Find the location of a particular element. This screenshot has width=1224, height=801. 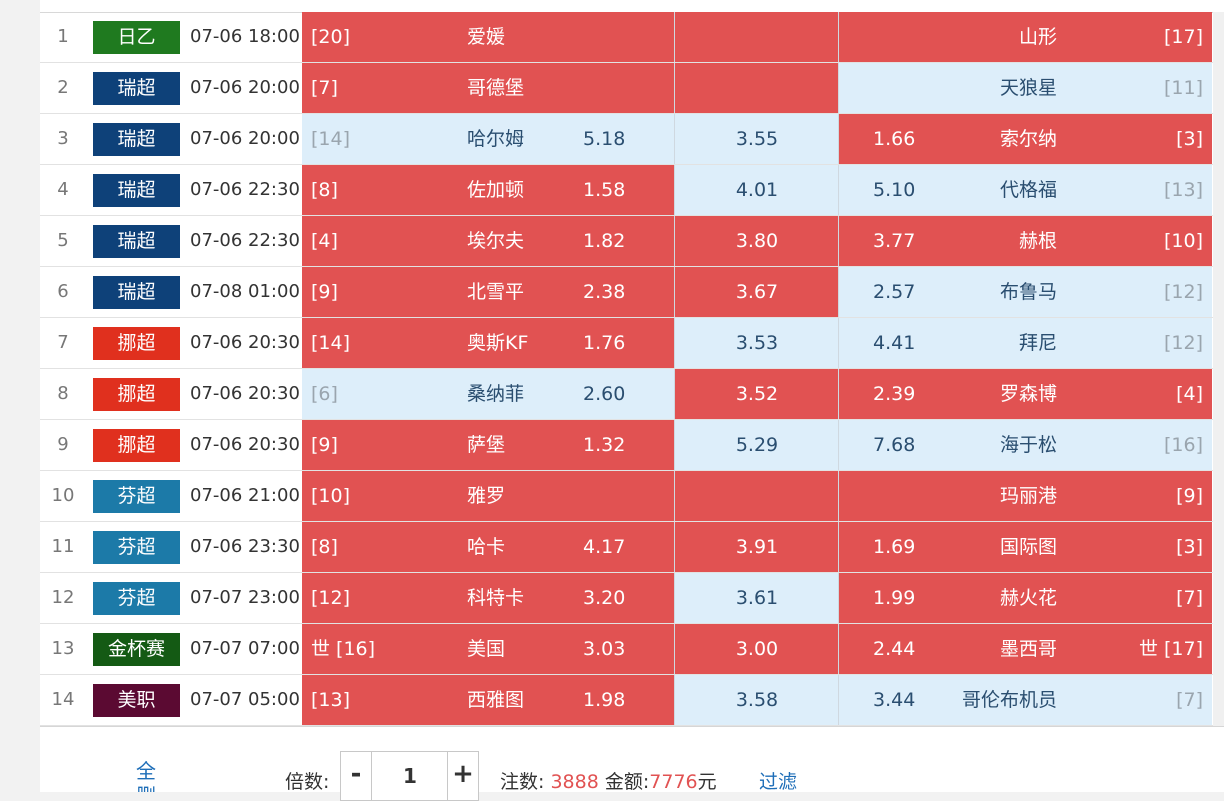

home-team: 北雪平 is located at coordinates (496, 292).